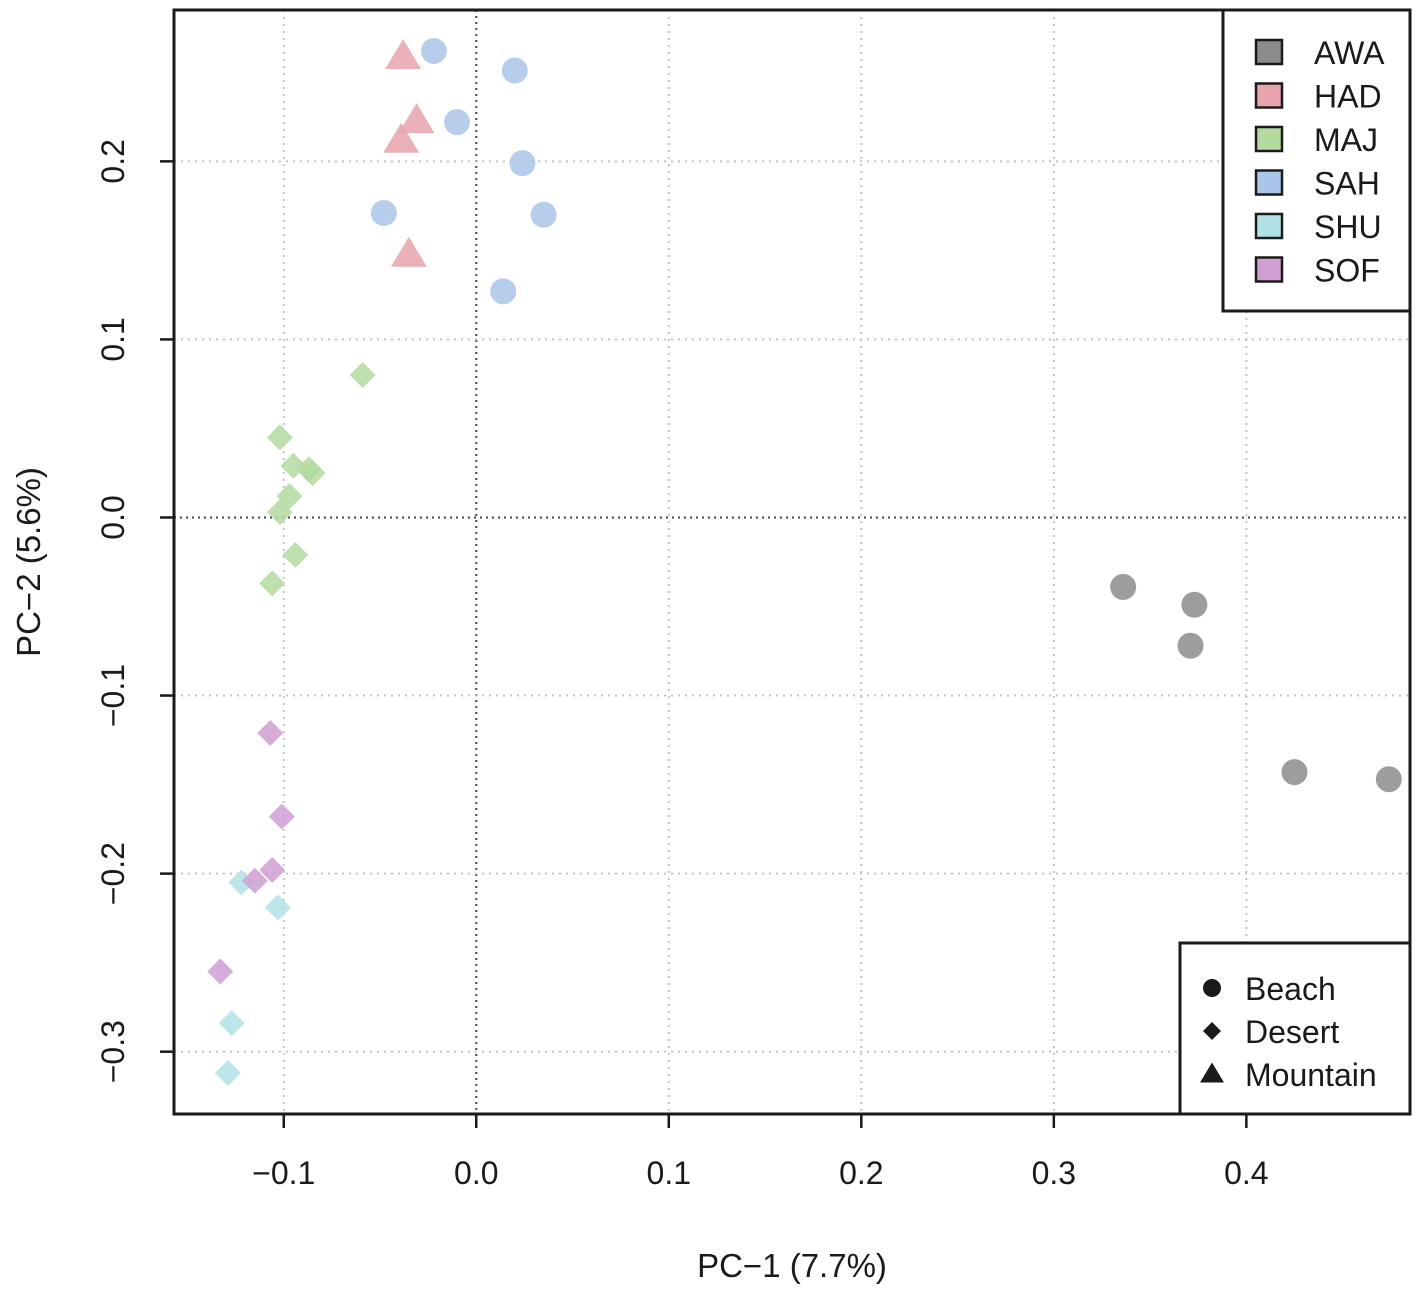  Describe the element at coordinates (1269, 139) in the screenshot. I see `legend-swatch-maj` at that location.